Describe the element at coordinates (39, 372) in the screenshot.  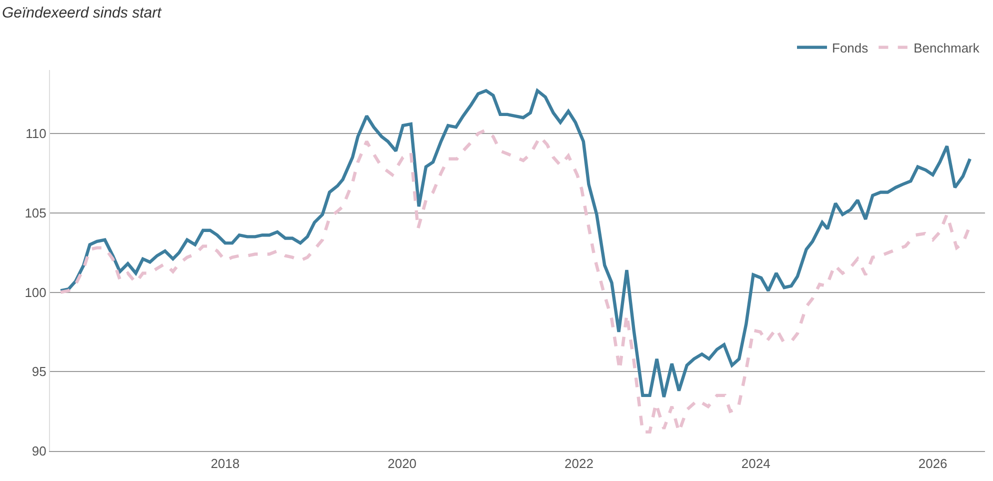
I see `y-tick-label: 95` at that location.